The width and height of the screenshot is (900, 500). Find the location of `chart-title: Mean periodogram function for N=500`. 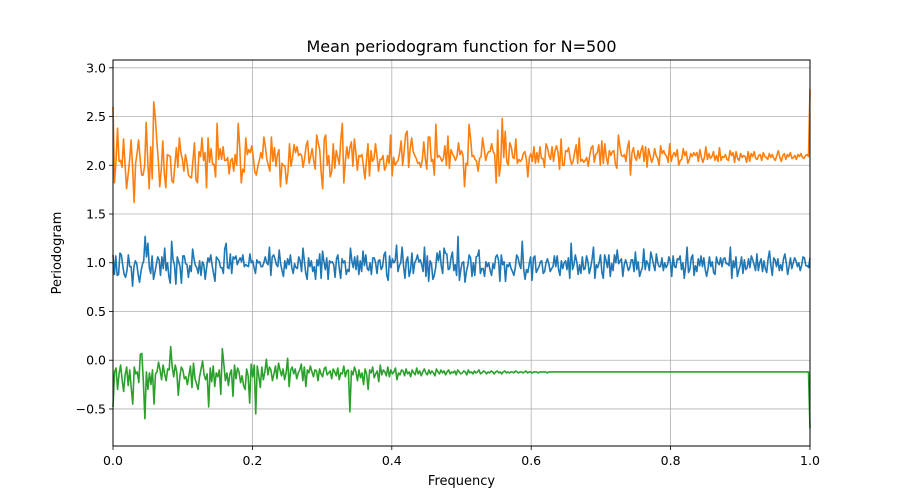

chart-title: Mean periodogram function for N=500 is located at coordinates (461, 46).